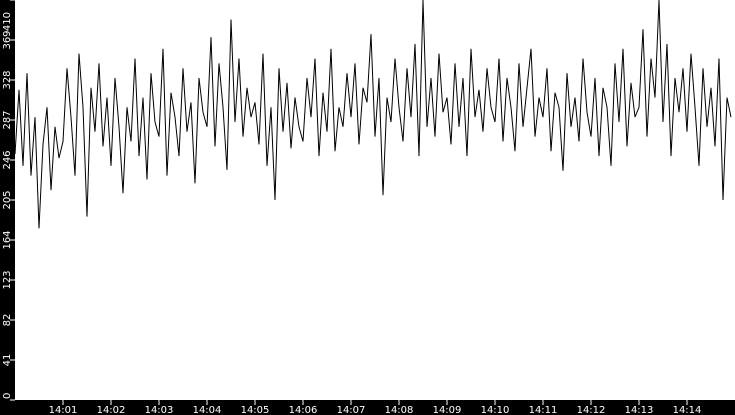 This screenshot has height=415, width=735. What do you see at coordinates (7, 360) in the screenshot?
I see `y-tick-label: 41` at bounding box center [7, 360].